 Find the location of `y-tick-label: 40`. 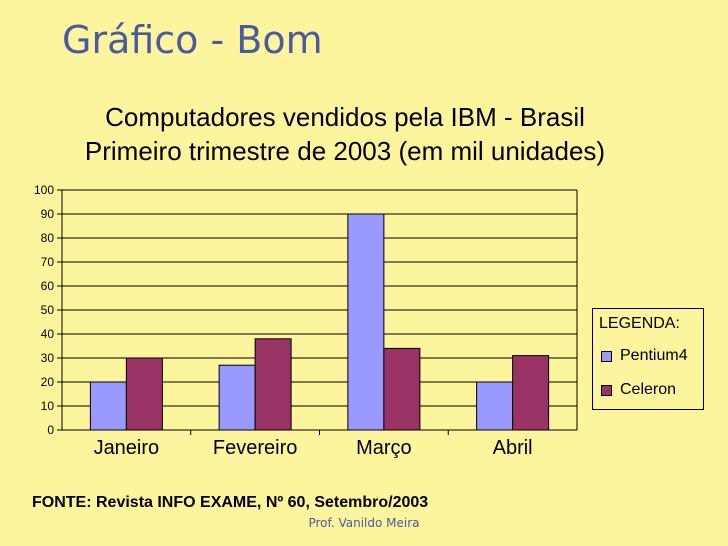

y-tick-label: 40 is located at coordinates (48, 334).